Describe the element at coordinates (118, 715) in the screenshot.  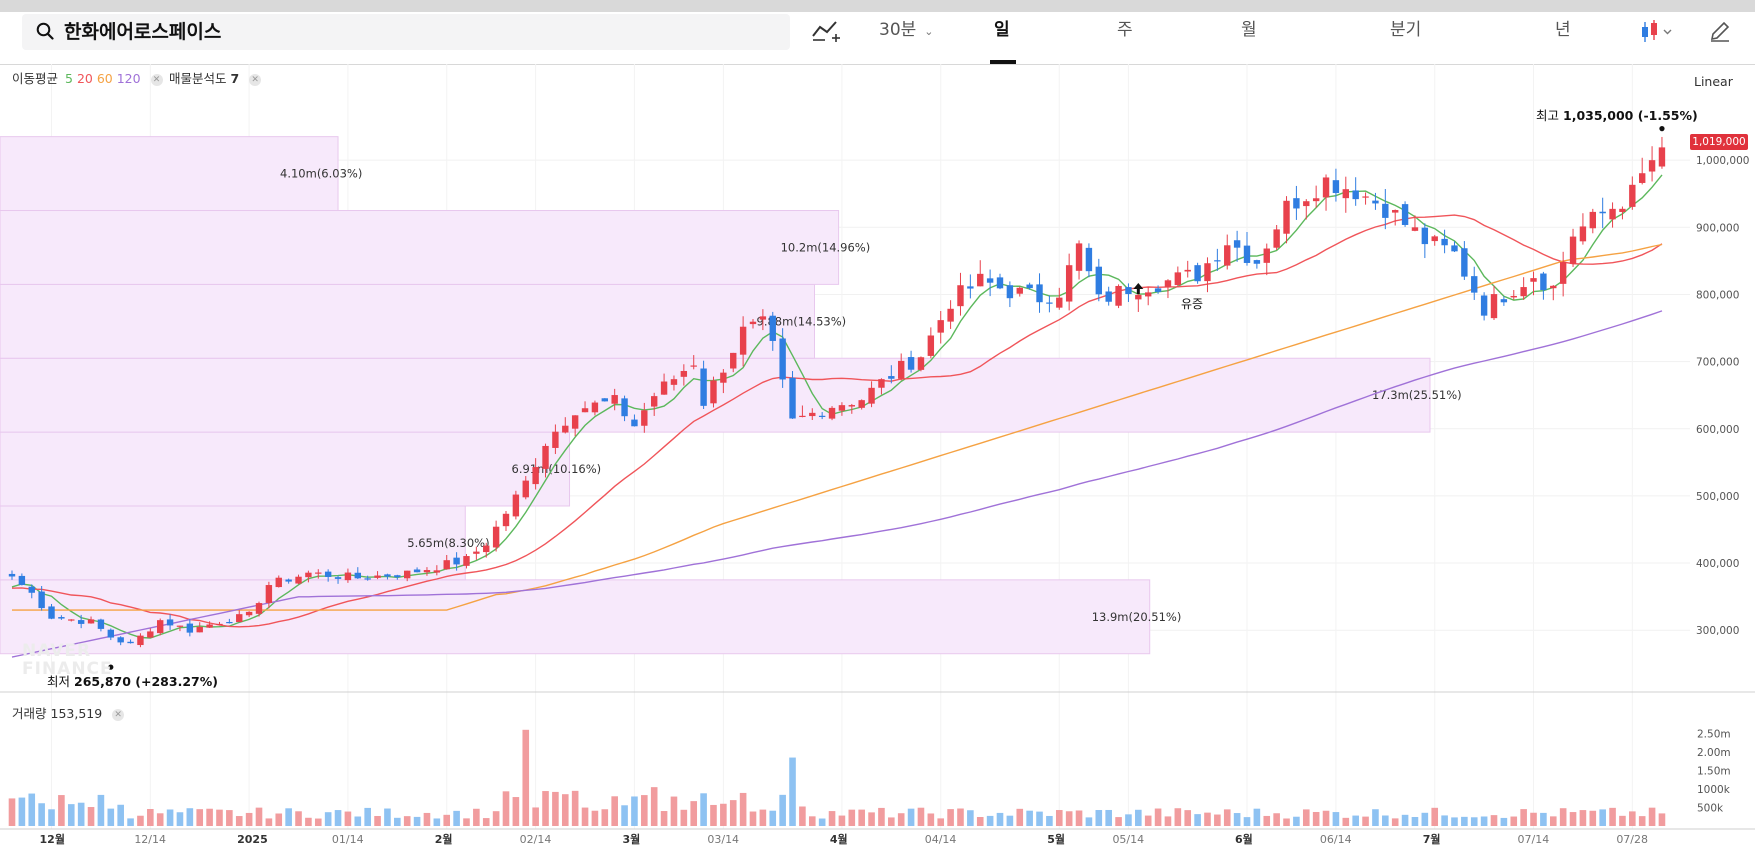
I see `remove-volume-icon: ✕` at that location.